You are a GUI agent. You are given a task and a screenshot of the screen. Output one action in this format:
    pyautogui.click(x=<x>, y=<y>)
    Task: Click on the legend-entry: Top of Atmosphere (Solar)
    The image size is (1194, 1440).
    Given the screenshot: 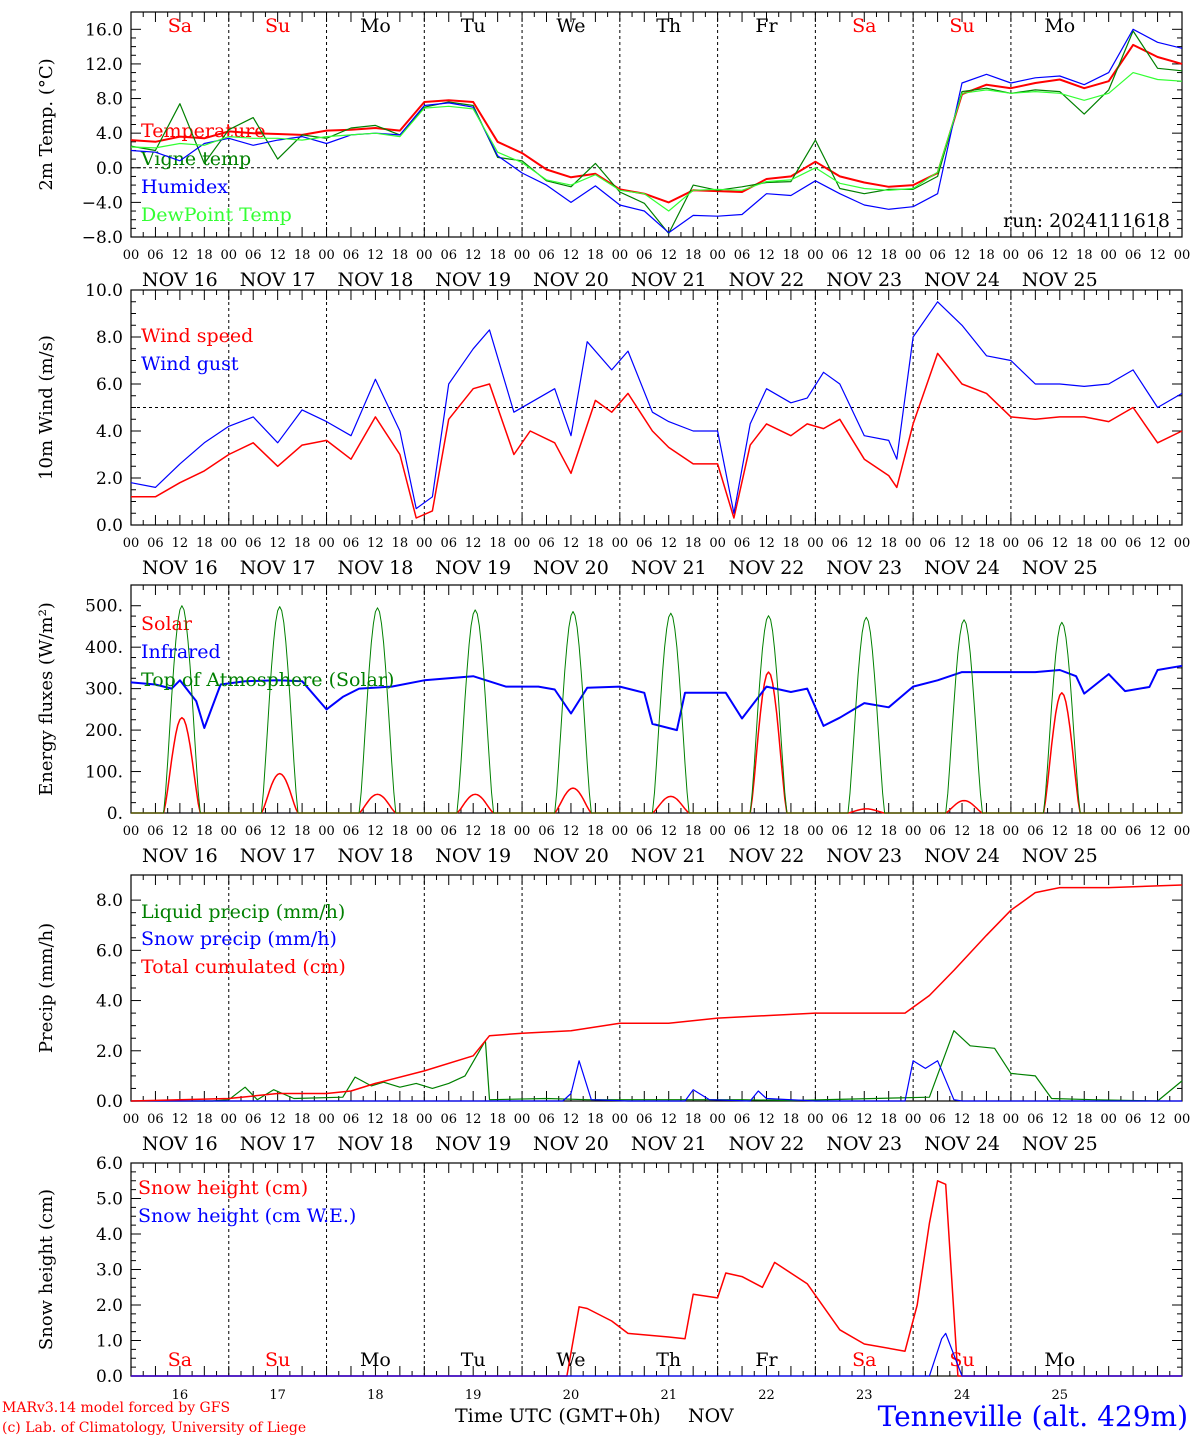 What is the action you would take?
    pyautogui.click(x=267, y=680)
    